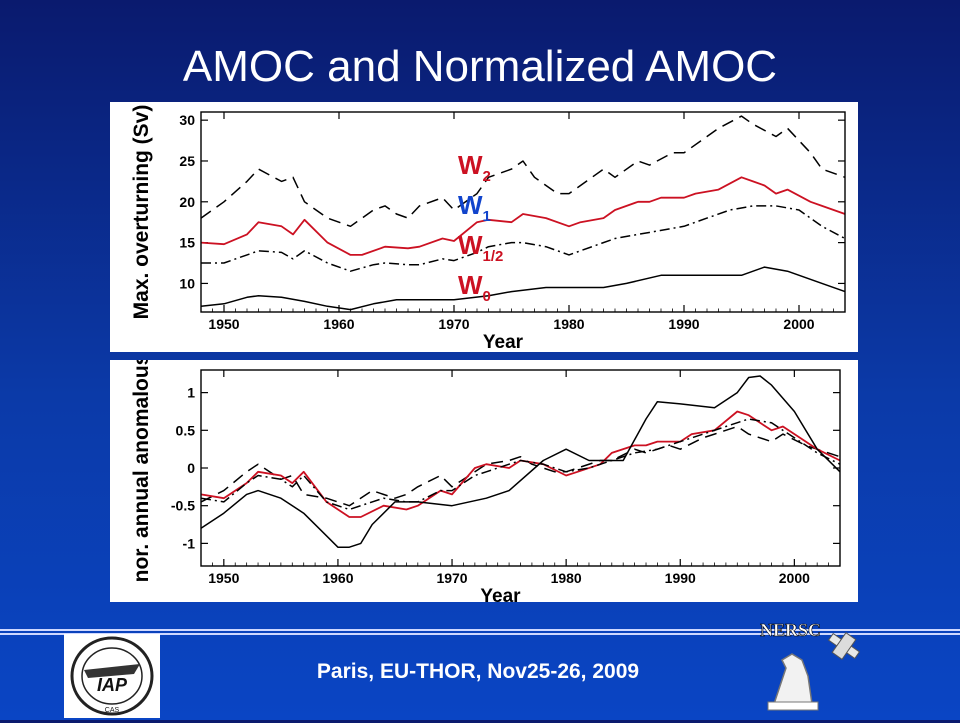  Describe the element at coordinates (112, 710) in the screenshot. I see `iap-logo-sub: CAS` at that location.